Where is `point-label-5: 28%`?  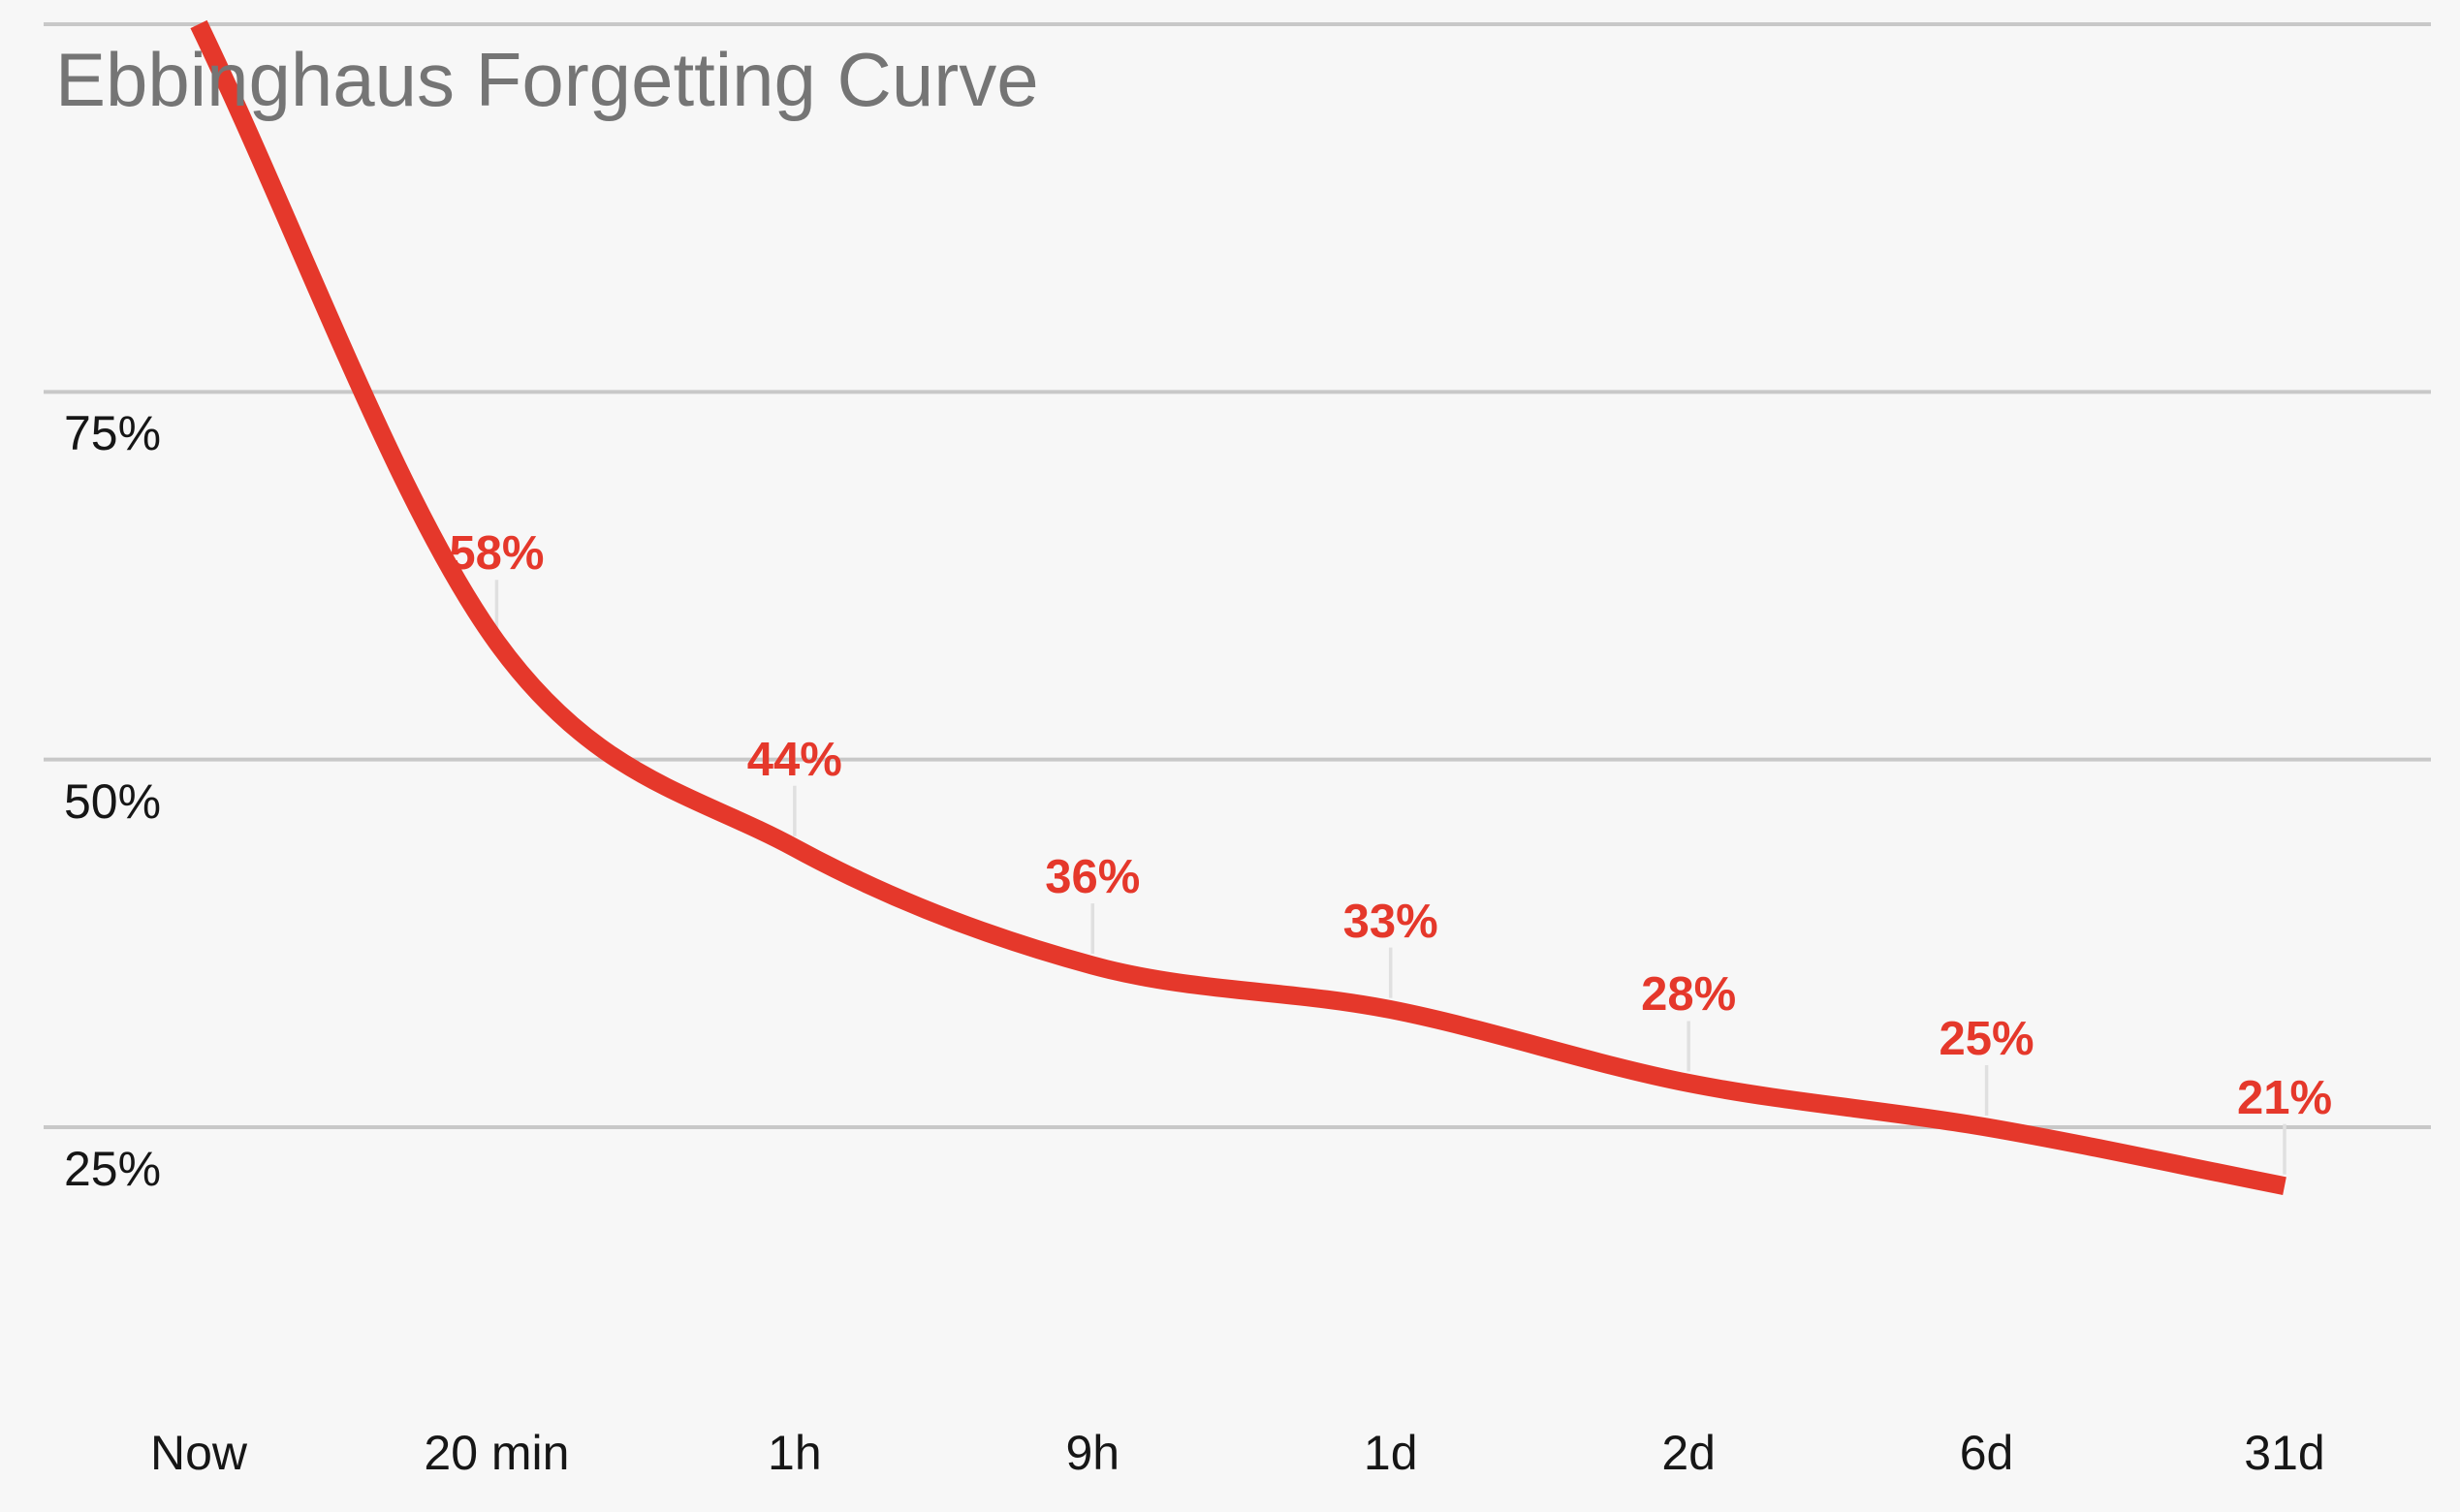 point-label-5: 28% is located at coordinates (1689, 995).